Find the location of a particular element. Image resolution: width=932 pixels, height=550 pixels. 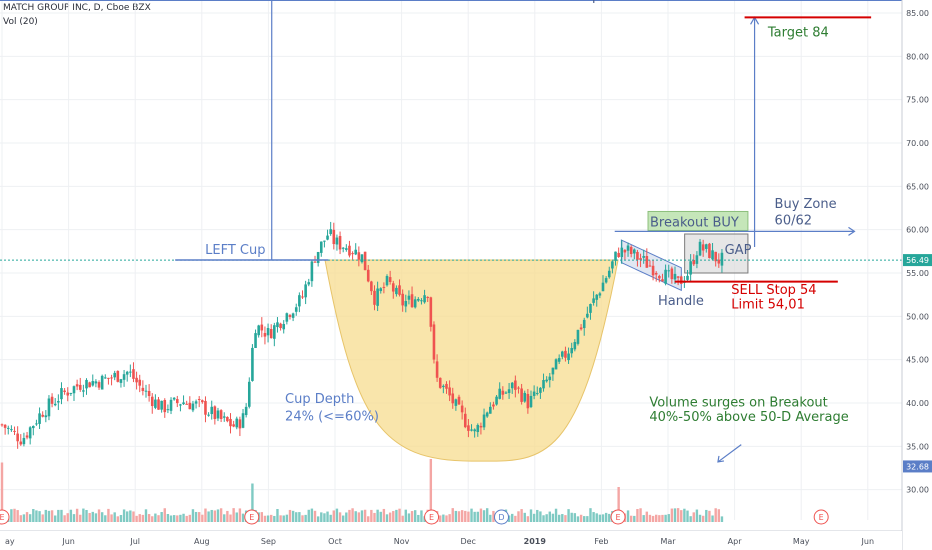

price-tick-label: 40.00 is located at coordinates (917, 403).